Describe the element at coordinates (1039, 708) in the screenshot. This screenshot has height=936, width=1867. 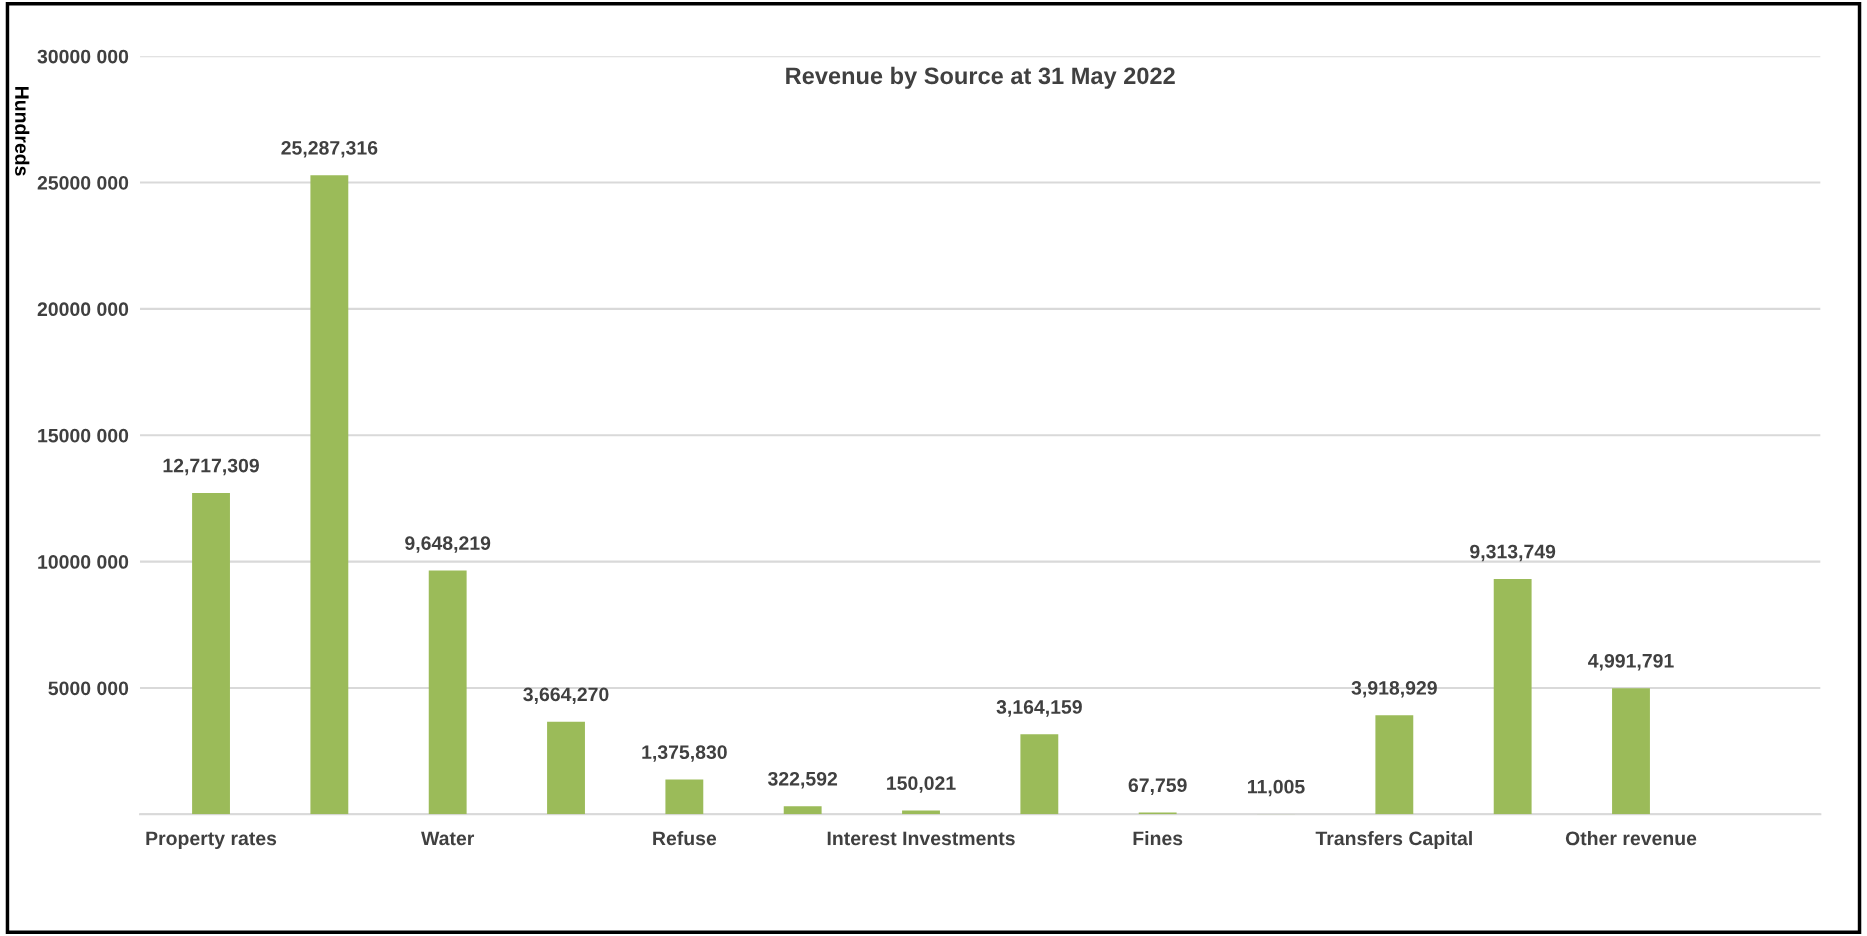
I see `data-label: 3,164,159` at that location.